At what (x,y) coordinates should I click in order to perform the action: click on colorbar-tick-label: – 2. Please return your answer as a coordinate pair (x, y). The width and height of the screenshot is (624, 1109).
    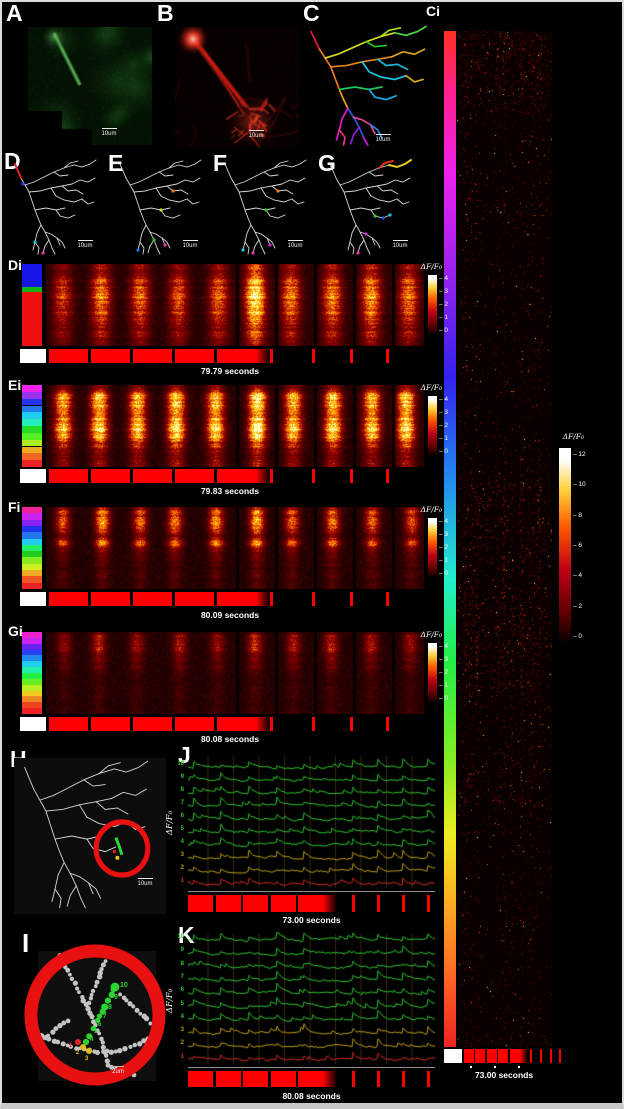
    Looking at the image, I should click on (444, 304).